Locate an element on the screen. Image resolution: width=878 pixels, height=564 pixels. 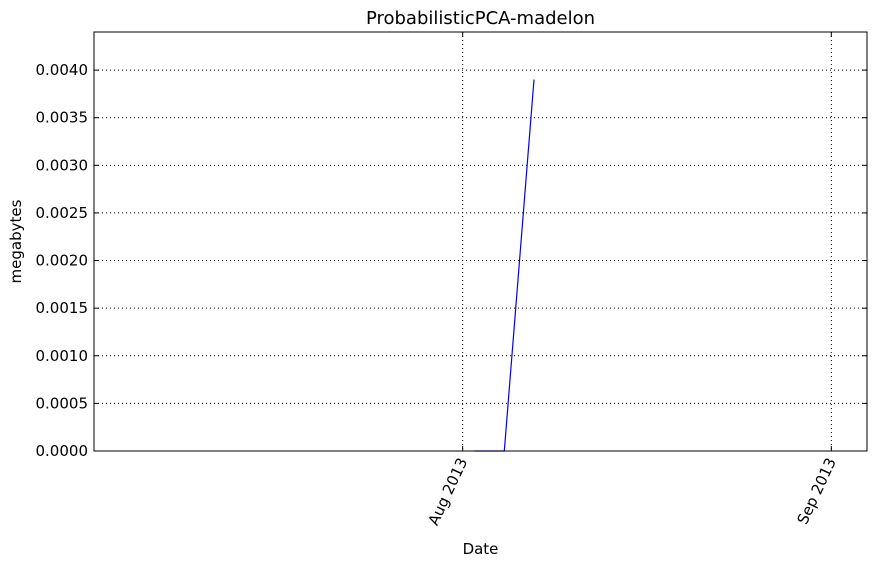
x-tick-label: Aug 2013 is located at coordinates (447, 491).